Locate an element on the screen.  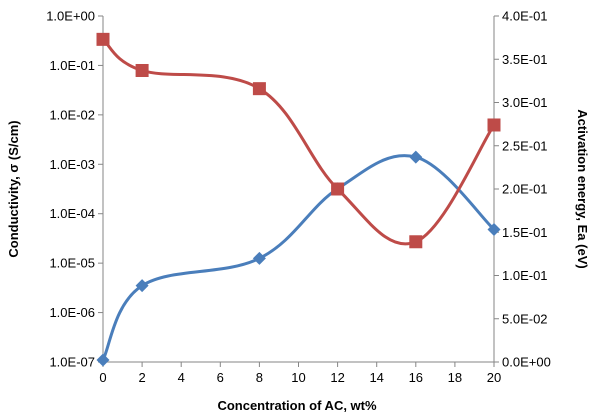
left-y-tick-label: 1.0E-06 is located at coordinates (72, 312).